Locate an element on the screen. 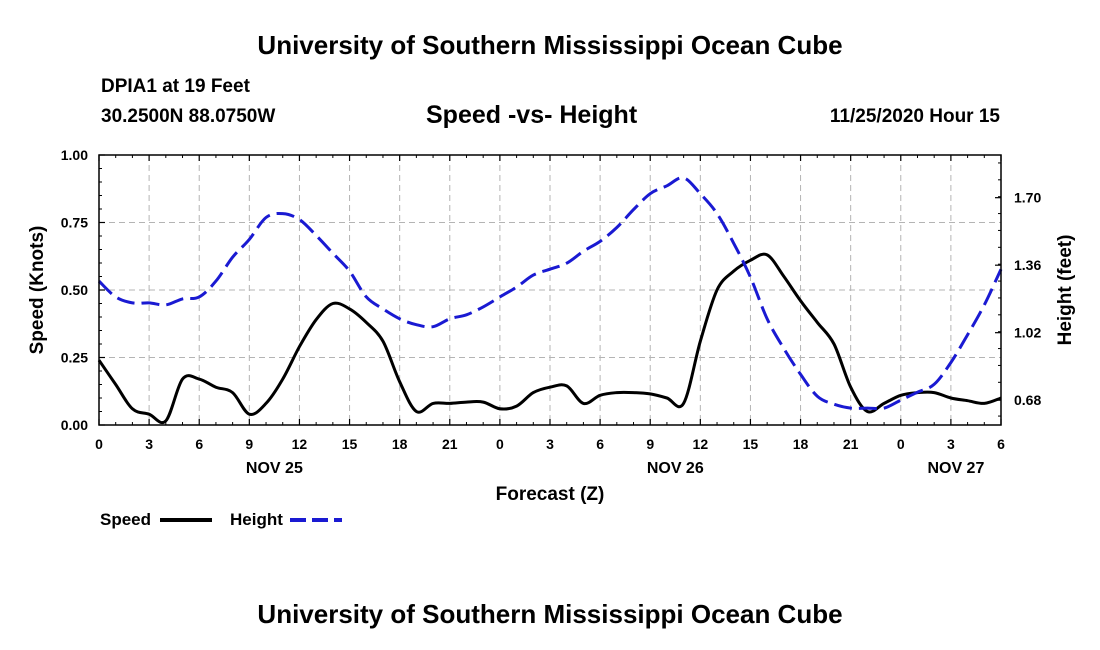  x-axis-title: Forecast (Z) is located at coordinates (550, 494).